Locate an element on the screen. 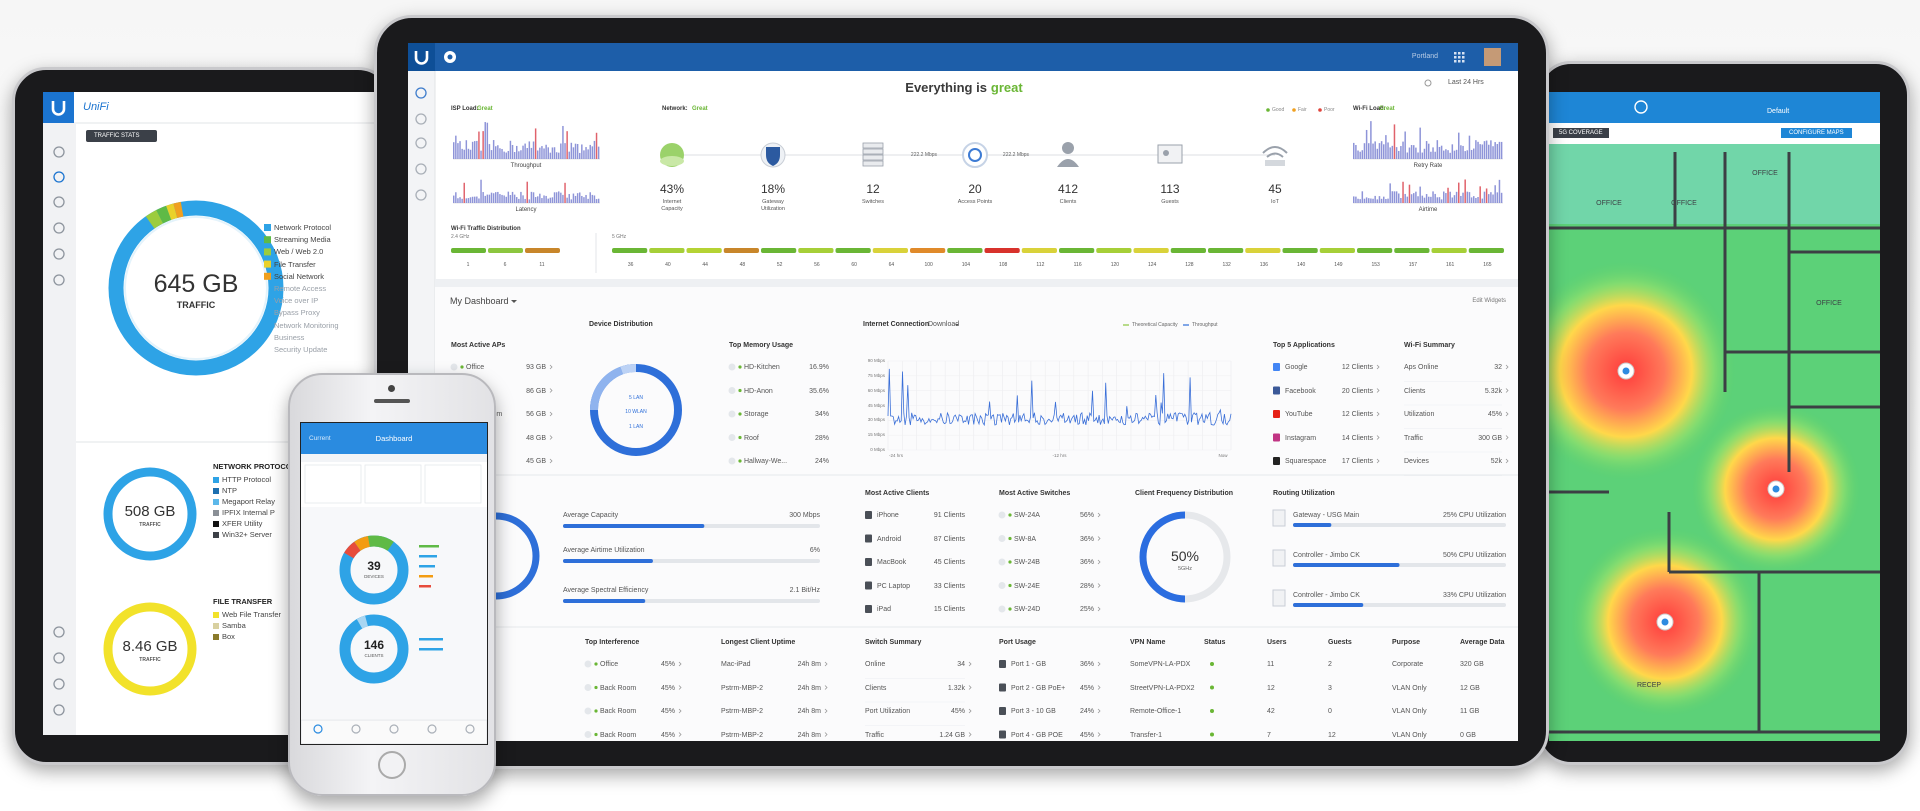 The image size is (1920, 811). tab-icon is located at coordinates (470, 729).